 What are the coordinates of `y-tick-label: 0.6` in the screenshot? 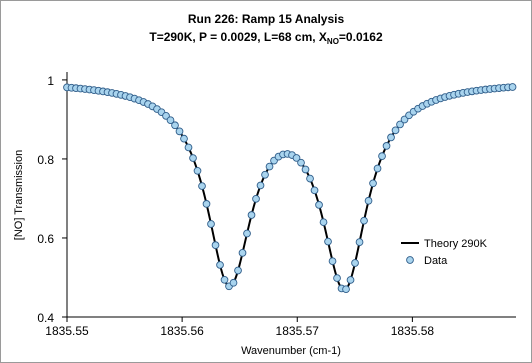 It's located at (45, 239).